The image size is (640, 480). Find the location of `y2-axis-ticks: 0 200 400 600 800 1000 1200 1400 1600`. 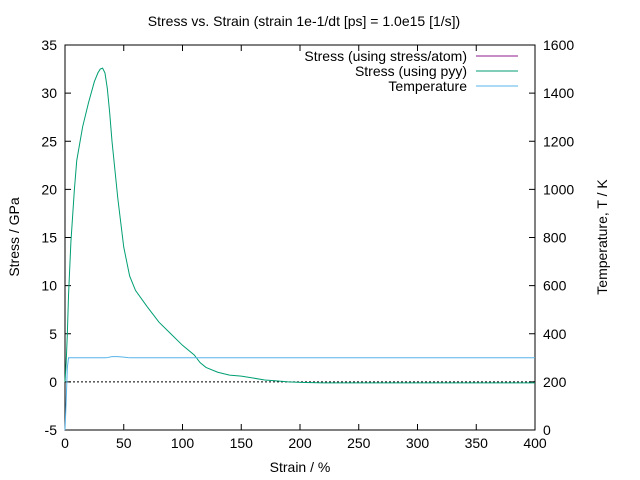

y2-axis-ticks: 0 200 400 600 800 1000 1200 1400 1600 is located at coordinates (551, 237).